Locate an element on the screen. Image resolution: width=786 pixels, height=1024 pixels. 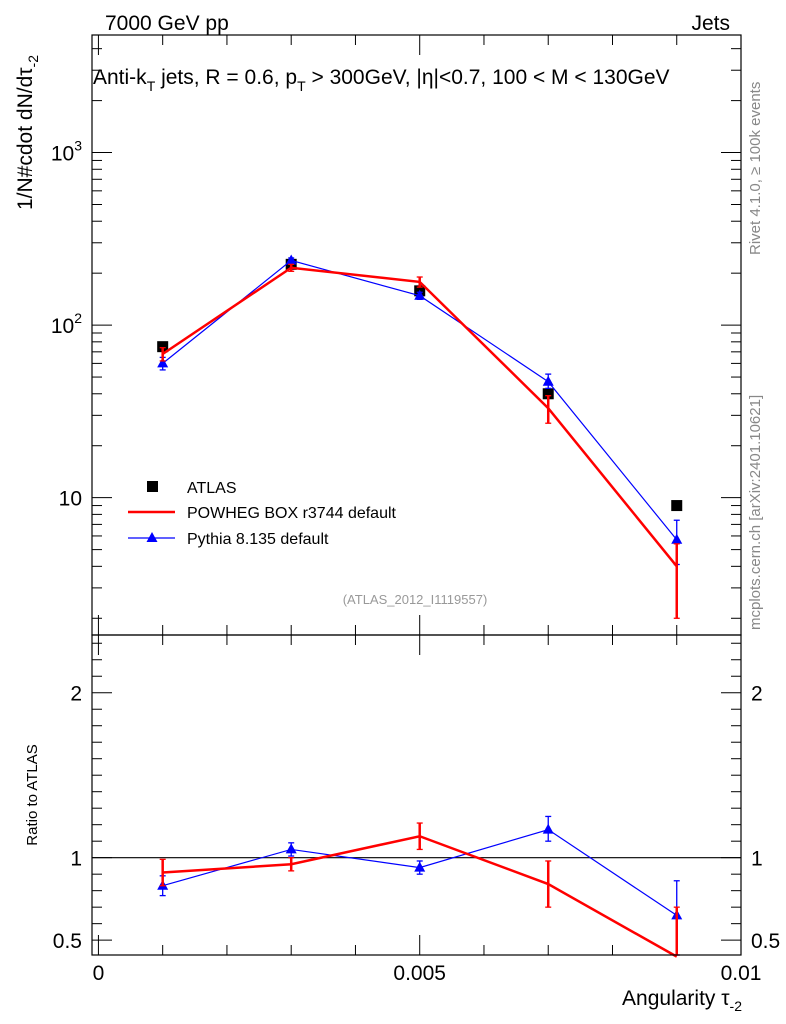
main-y-tick-exp: 2 is located at coordinates (78, 318).